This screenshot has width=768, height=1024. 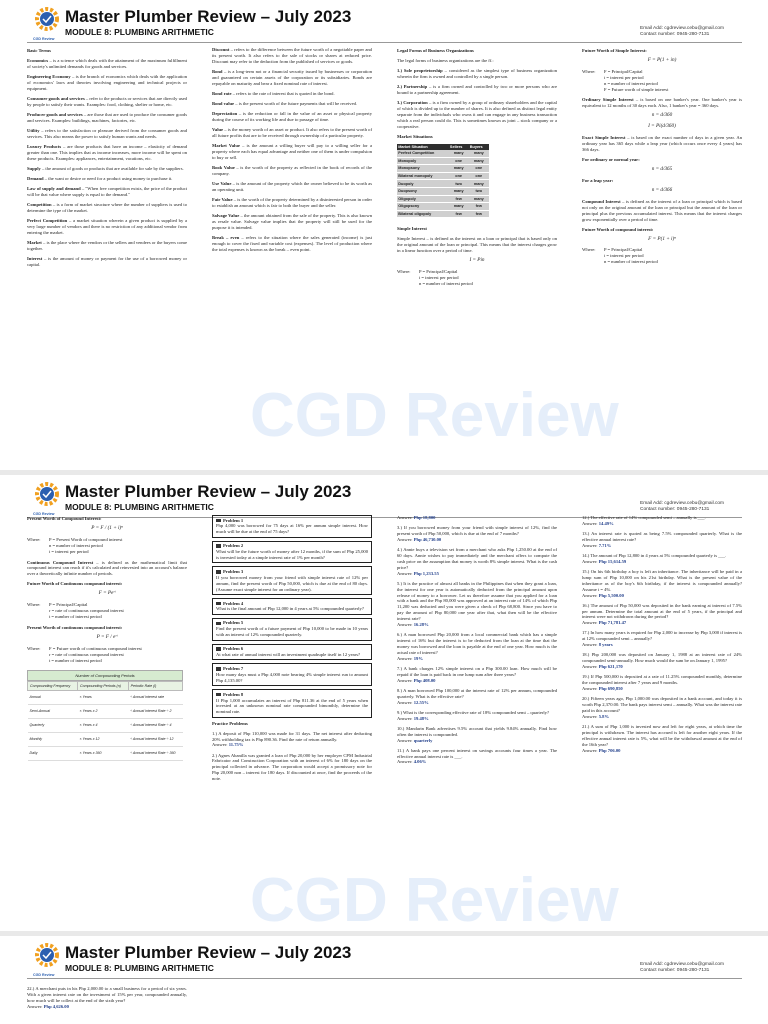 I want to click on table-row: Bilateral monopoly one one, so click(x=443, y=176).